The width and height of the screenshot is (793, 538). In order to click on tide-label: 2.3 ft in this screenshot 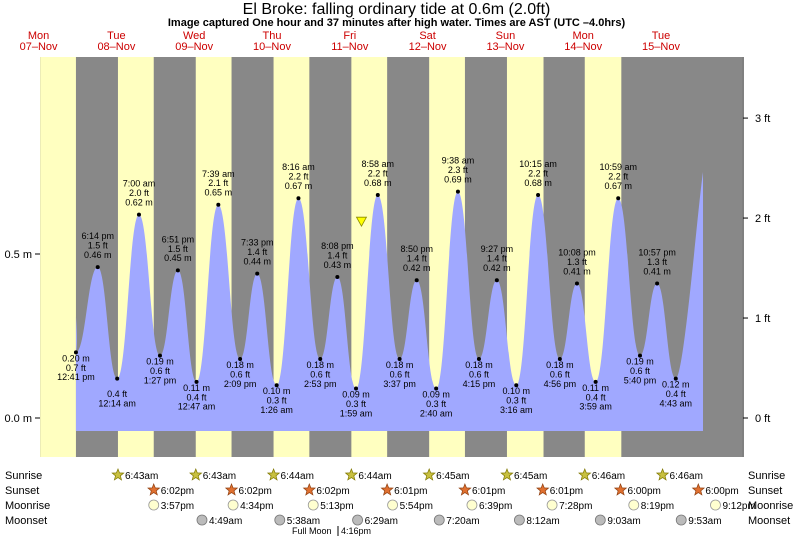, I will do `click(458, 170)`.